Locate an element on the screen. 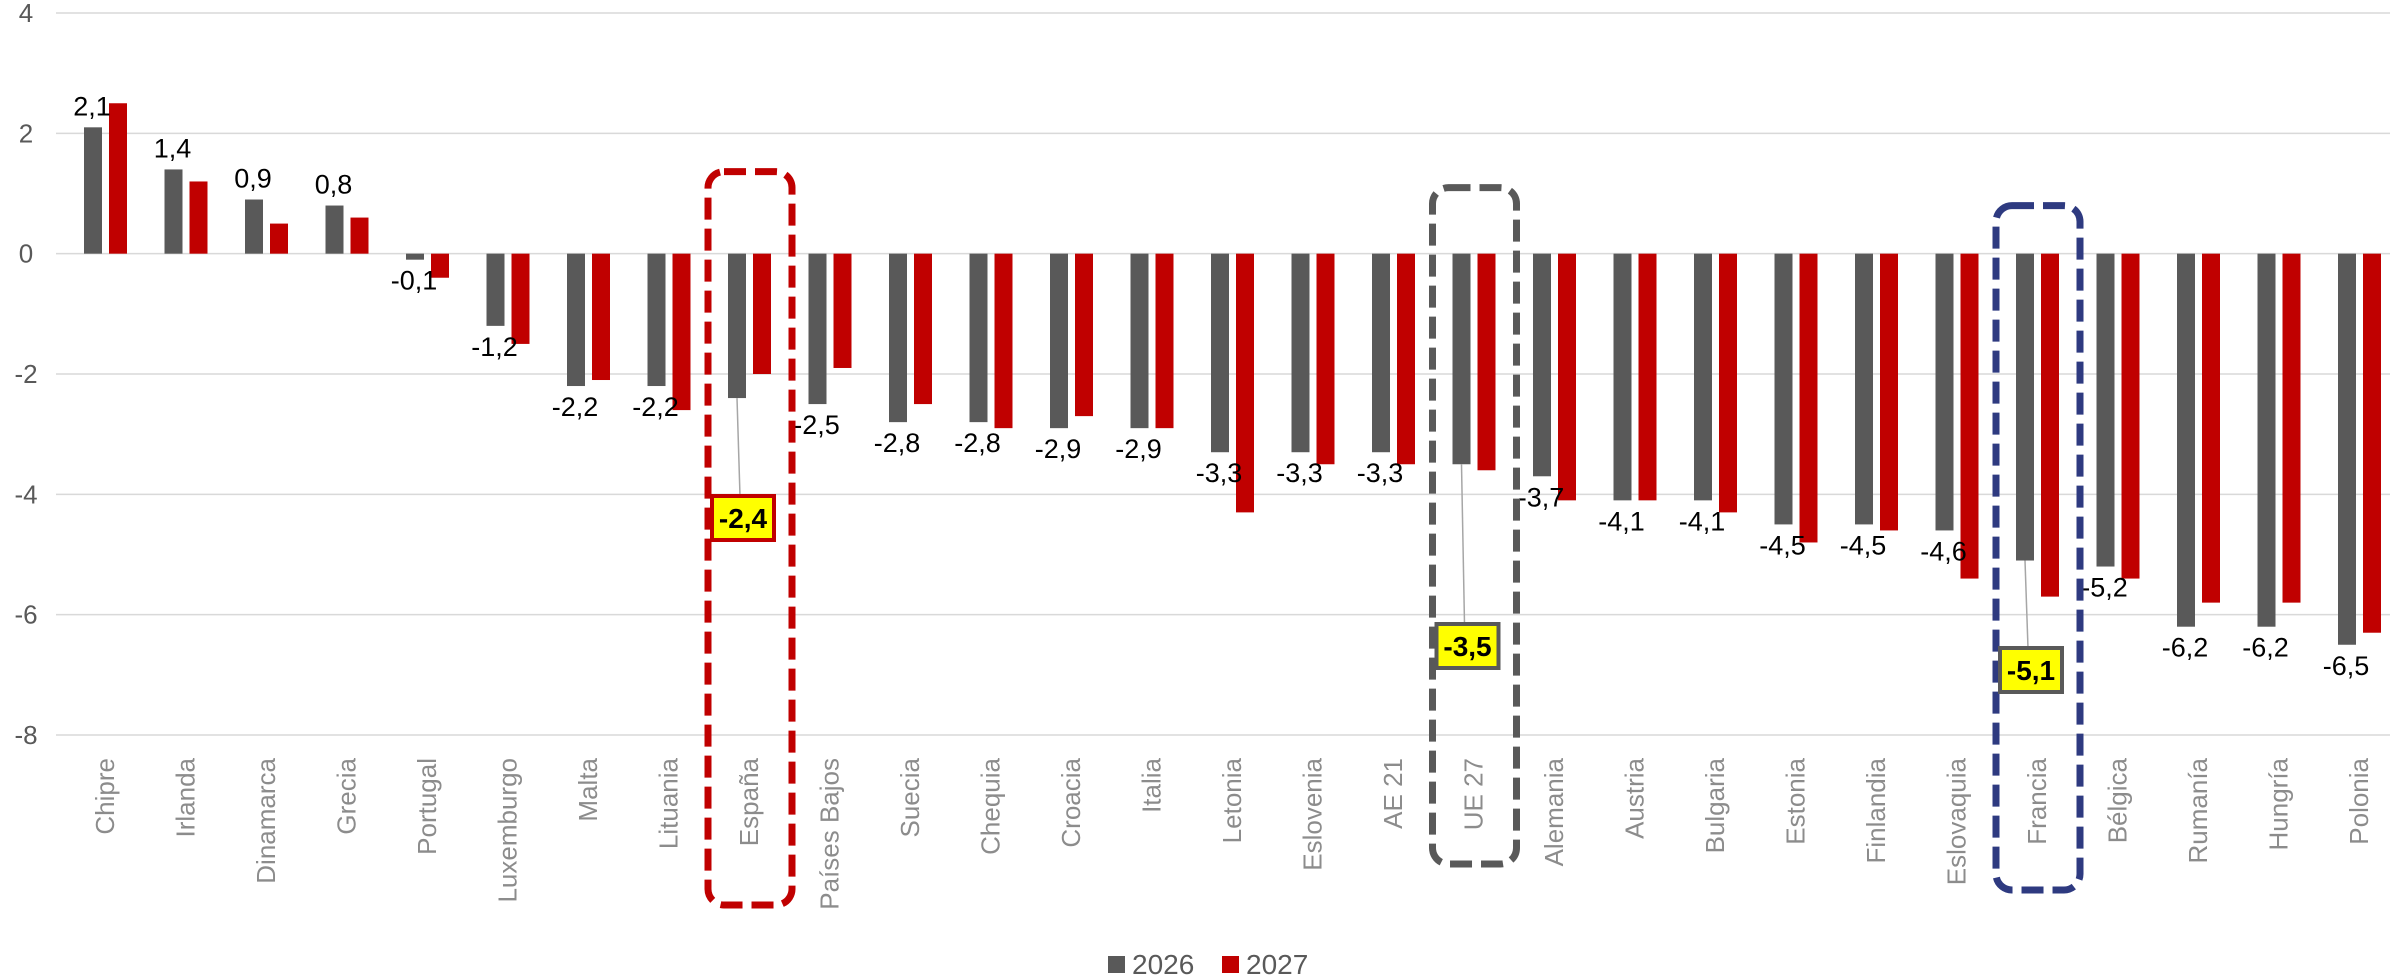  data-label-grecia: 0,8 is located at coordinates (334, 185).